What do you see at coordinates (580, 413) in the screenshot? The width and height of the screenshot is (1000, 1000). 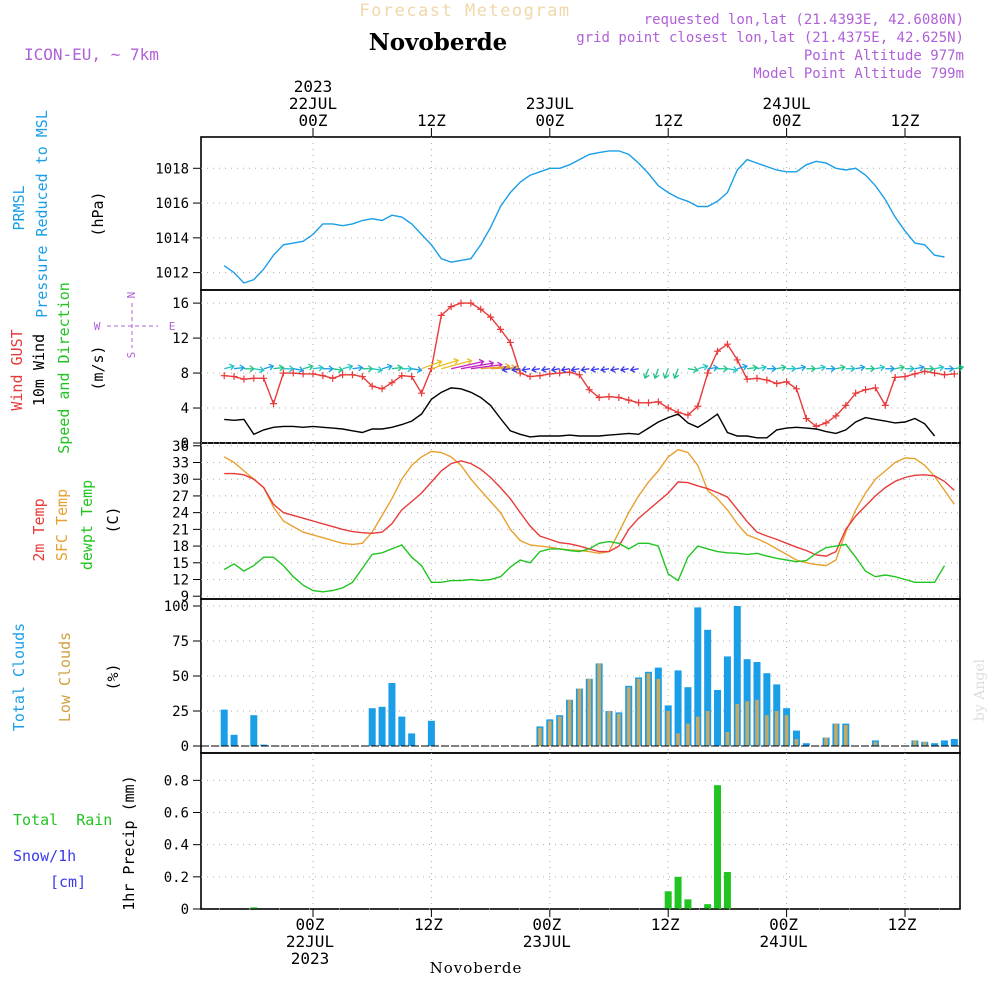 I see `wind-10m-line` at bounding box center [580, 413].